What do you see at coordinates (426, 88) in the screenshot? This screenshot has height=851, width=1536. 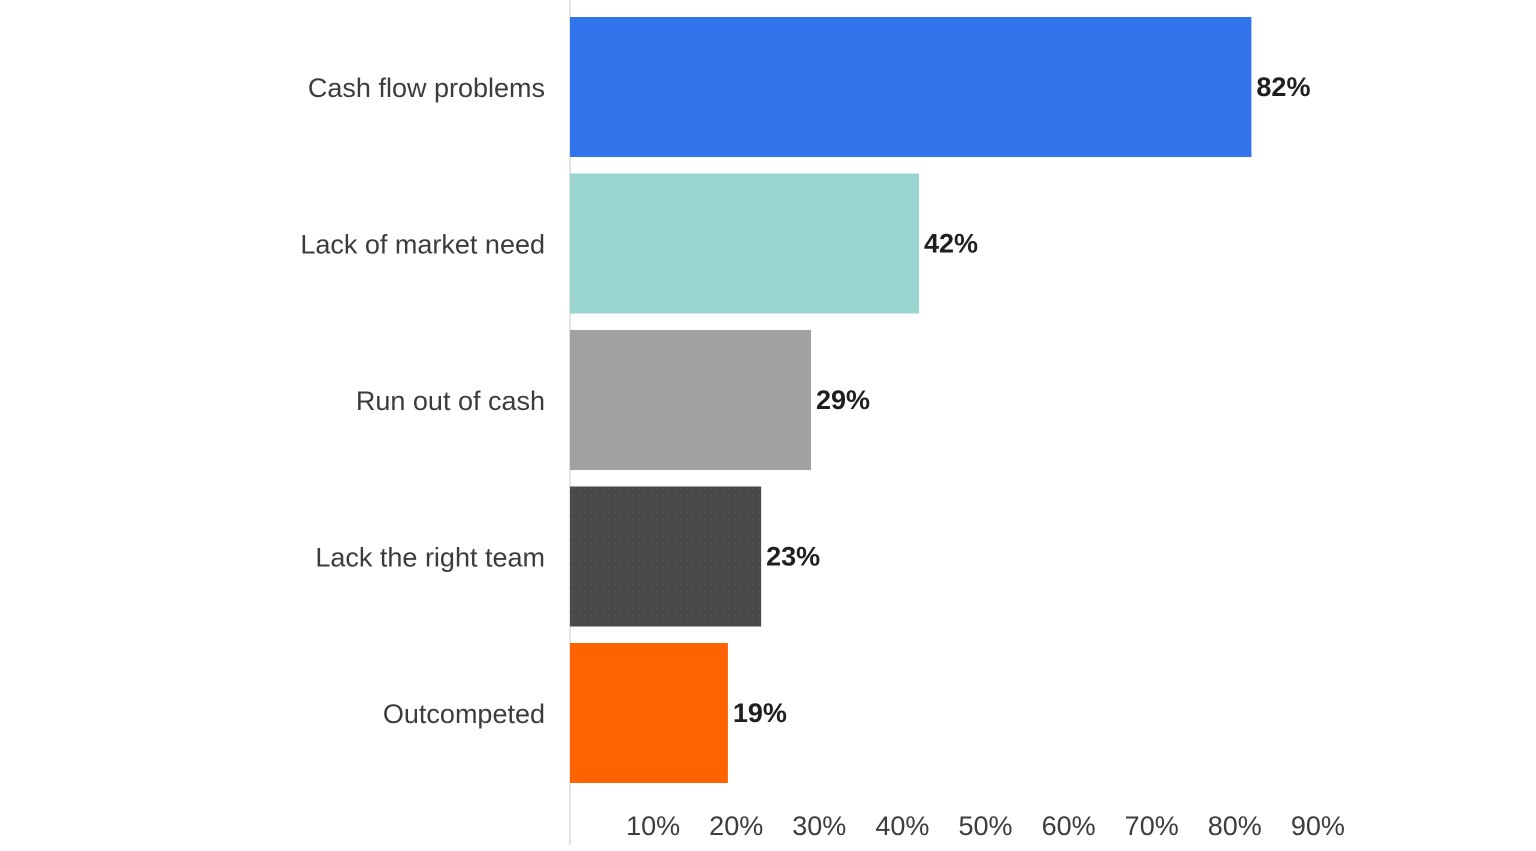 I see `category-label: Cash flow problems` at bounding box center [426, 88].